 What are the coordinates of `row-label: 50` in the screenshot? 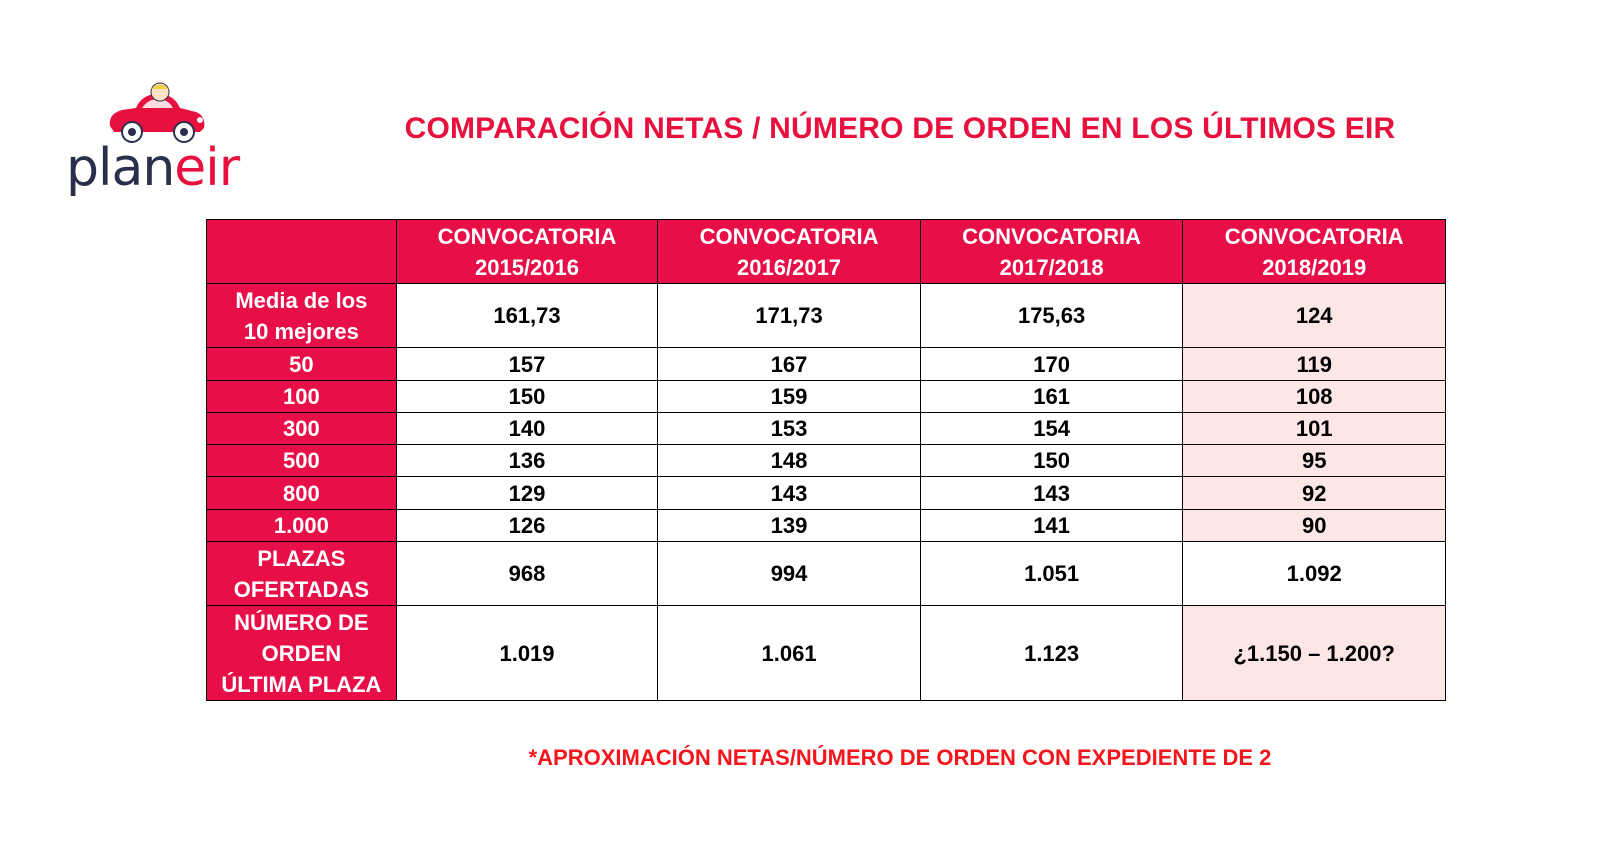 It's located at (301, 364).